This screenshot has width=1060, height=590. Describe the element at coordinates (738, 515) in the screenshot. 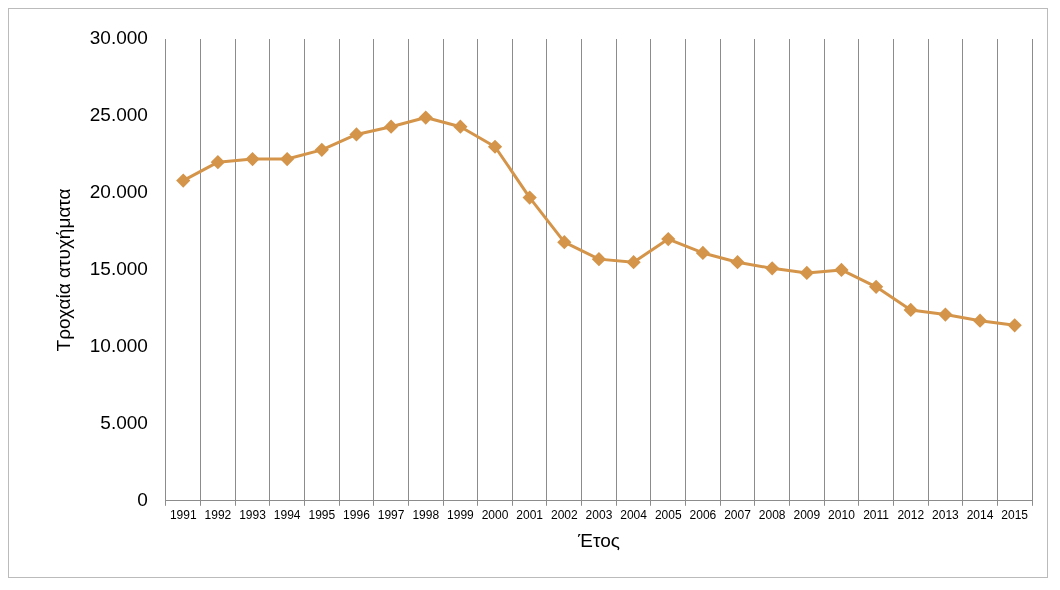

I see `x-tick-label: 2007` at that location.